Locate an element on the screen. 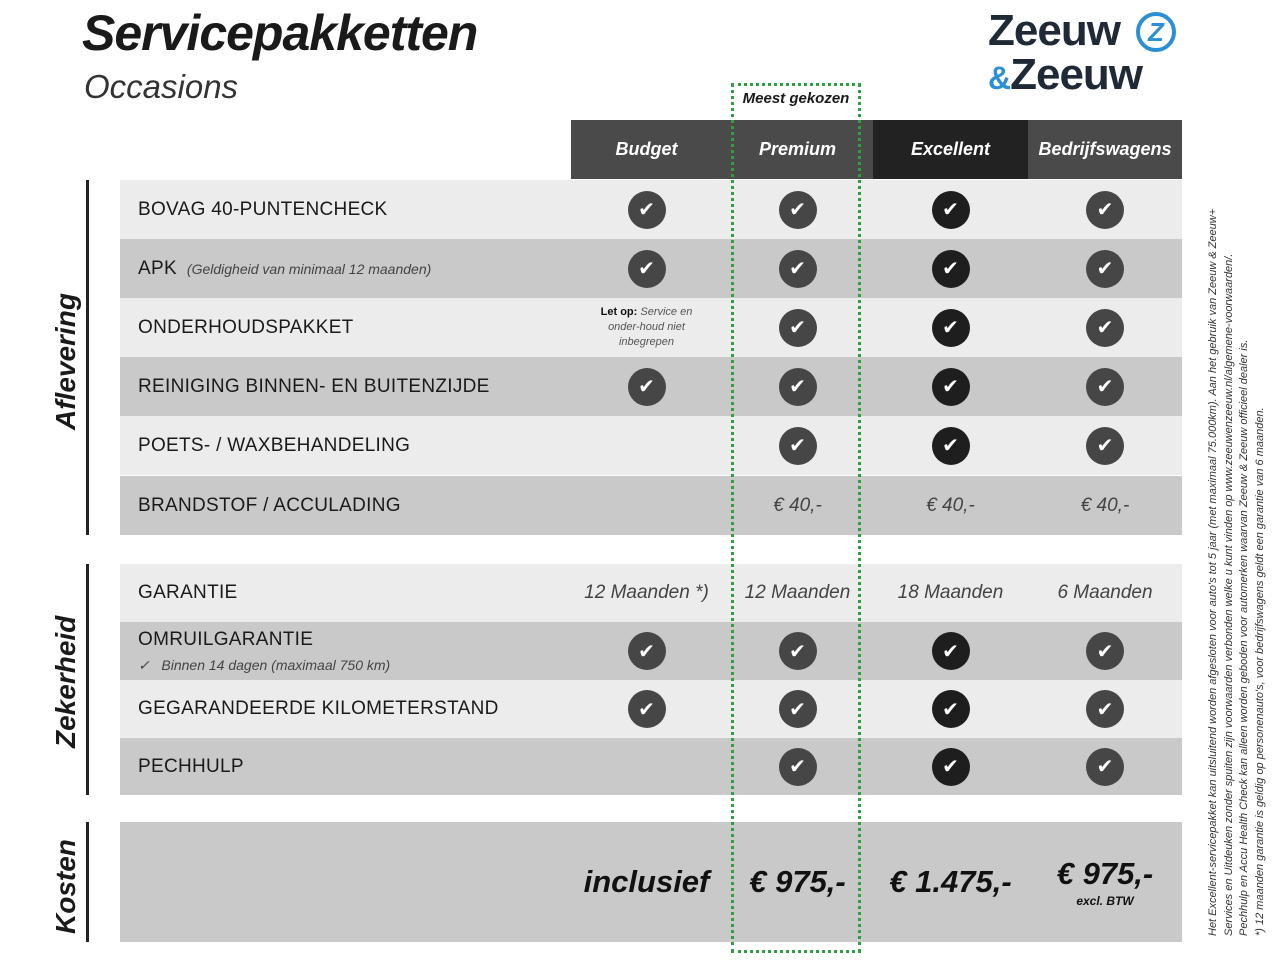 The image size is (1280, 960). row-label: BOVAG 40-PUNTENCHECK is located at coordinates (263, 209).